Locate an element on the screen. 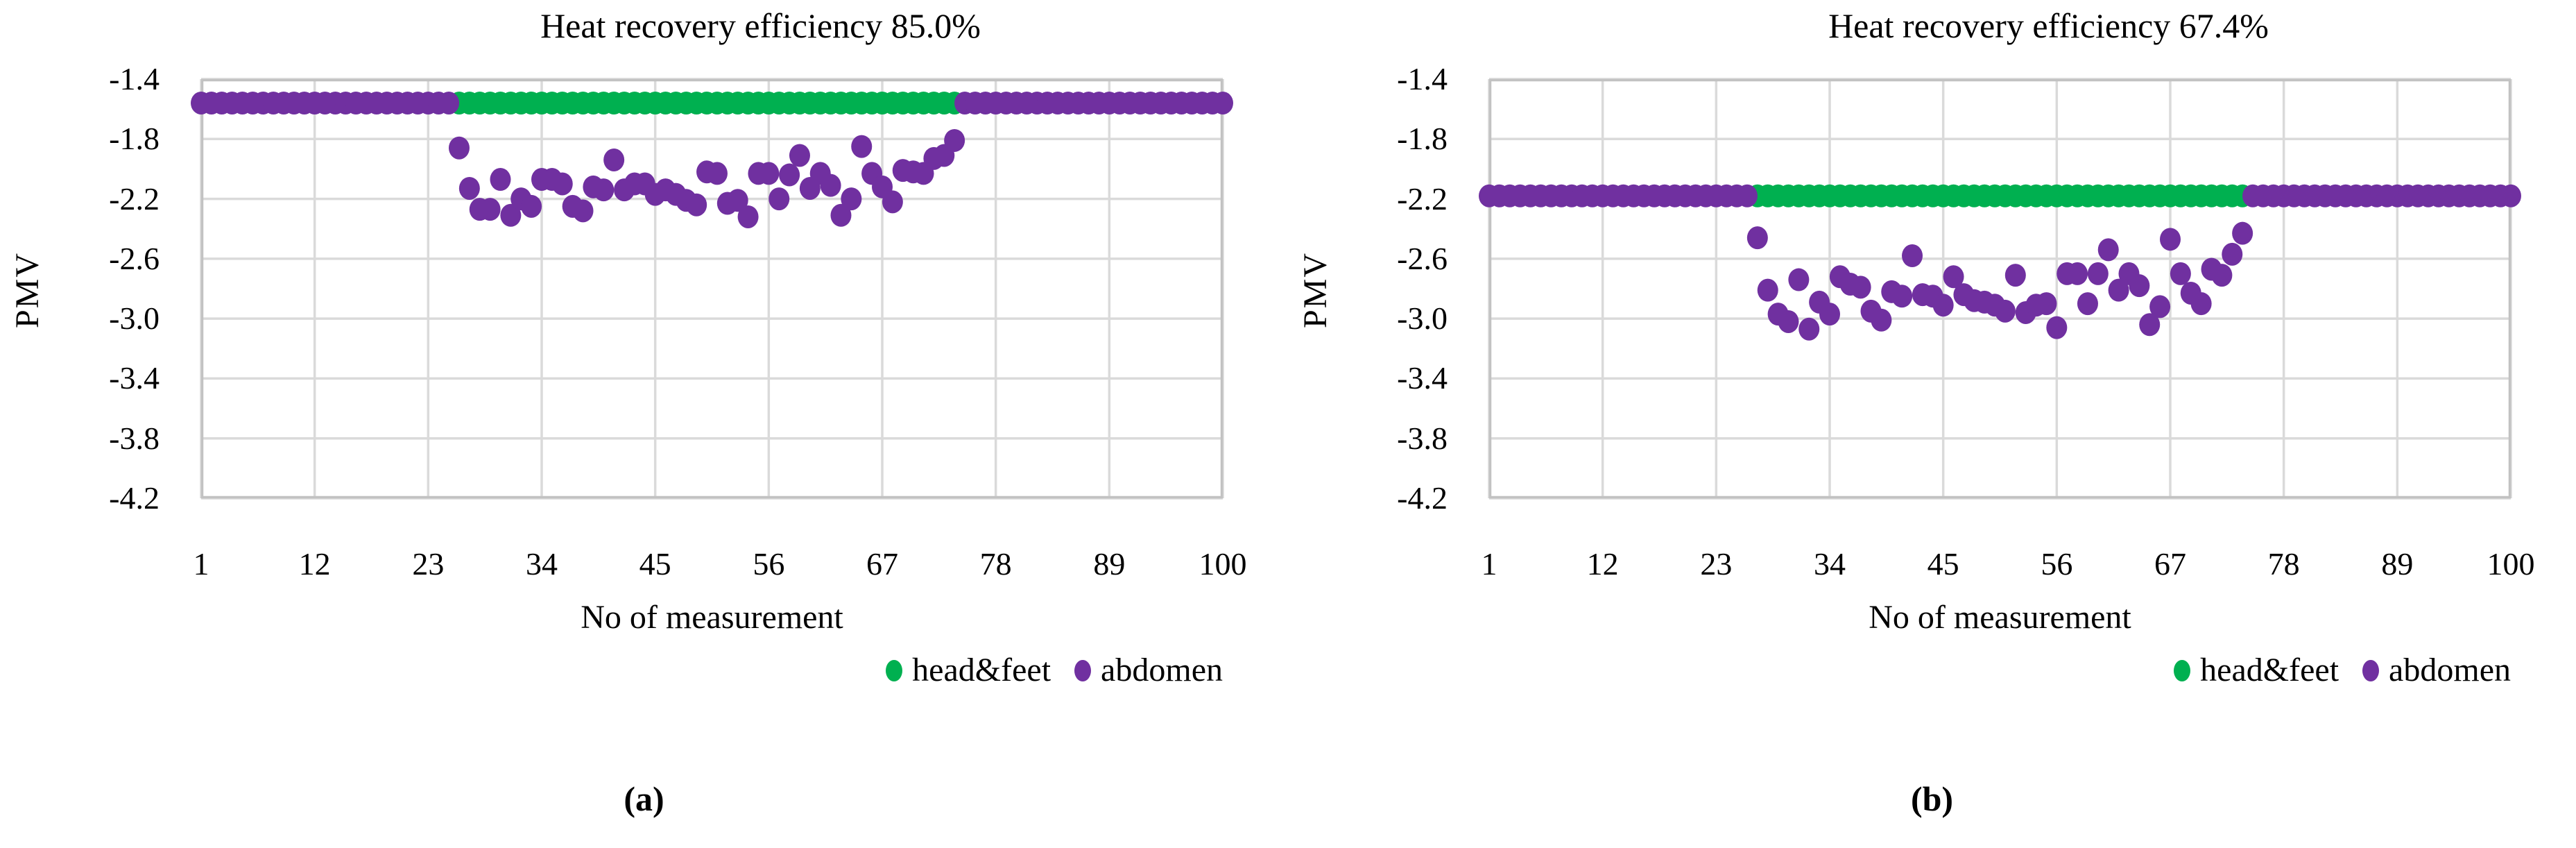  y-tick-b--2.2: -2.2 is located at coordinates (1422, 198).